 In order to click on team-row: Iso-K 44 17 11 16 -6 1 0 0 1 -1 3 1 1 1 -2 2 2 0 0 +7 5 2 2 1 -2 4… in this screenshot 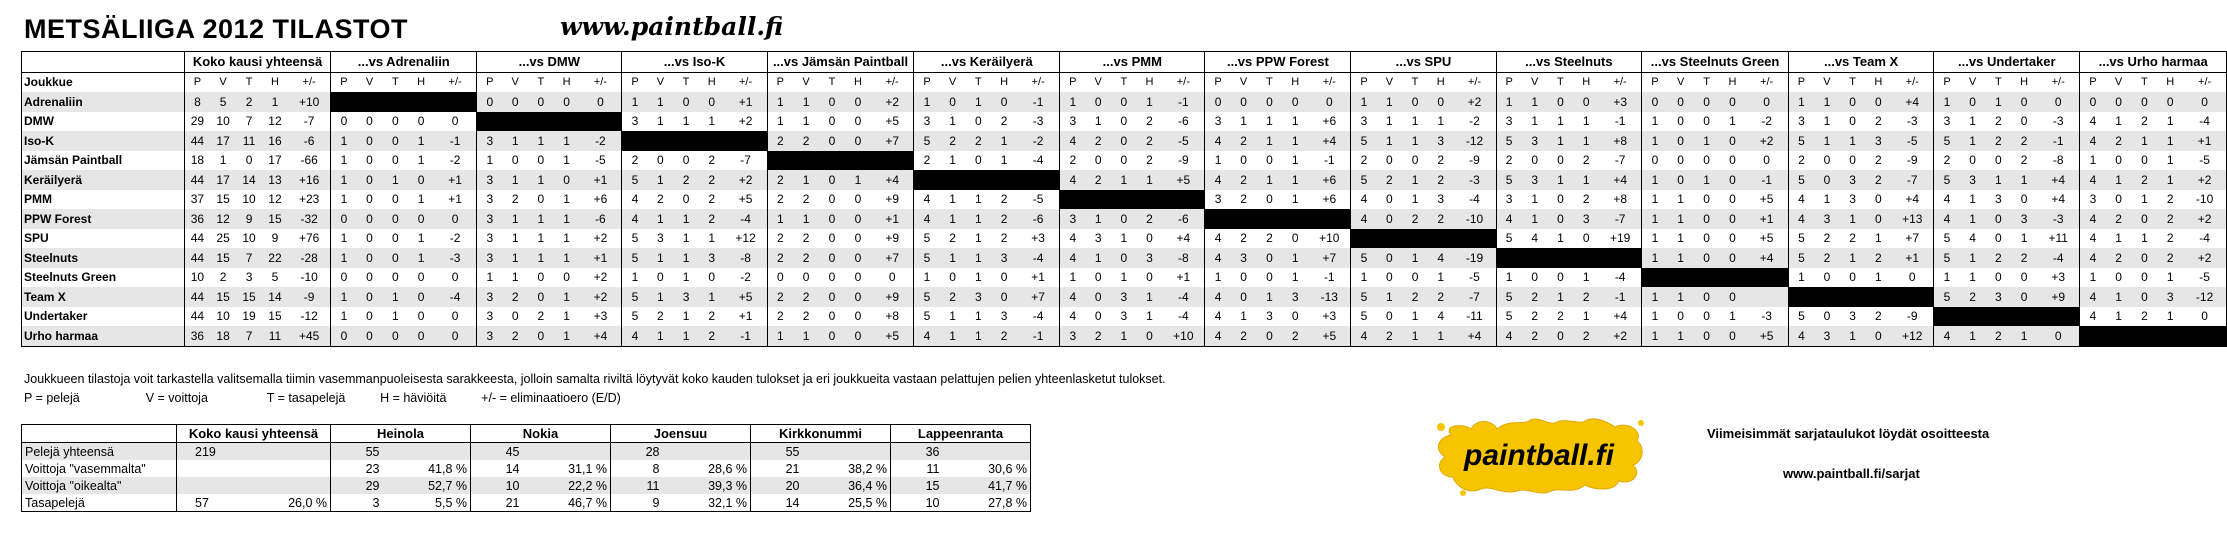, I will do `click(1124, 141)`.